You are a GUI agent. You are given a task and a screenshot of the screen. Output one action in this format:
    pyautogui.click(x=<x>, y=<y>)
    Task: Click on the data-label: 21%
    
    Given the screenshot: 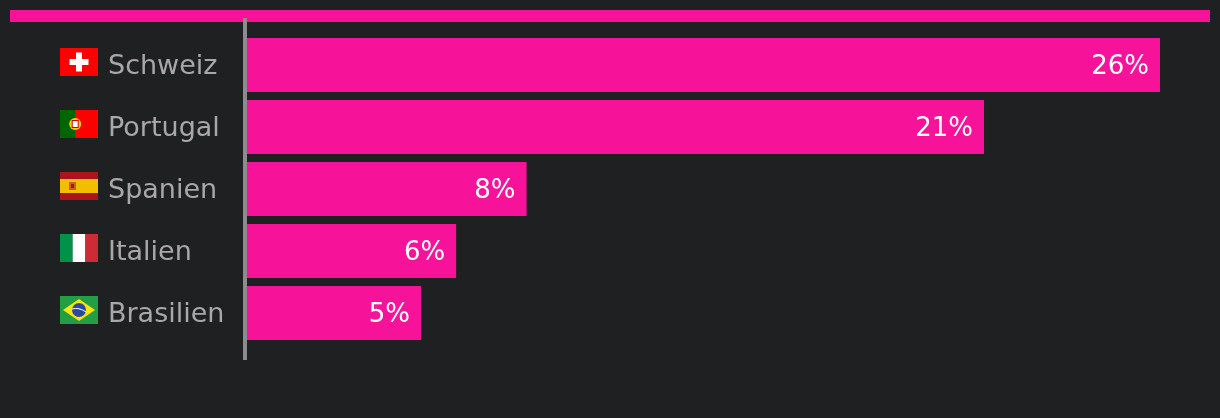 What is the action you would take?
    pyautogui.click(x=944, y=127)
    